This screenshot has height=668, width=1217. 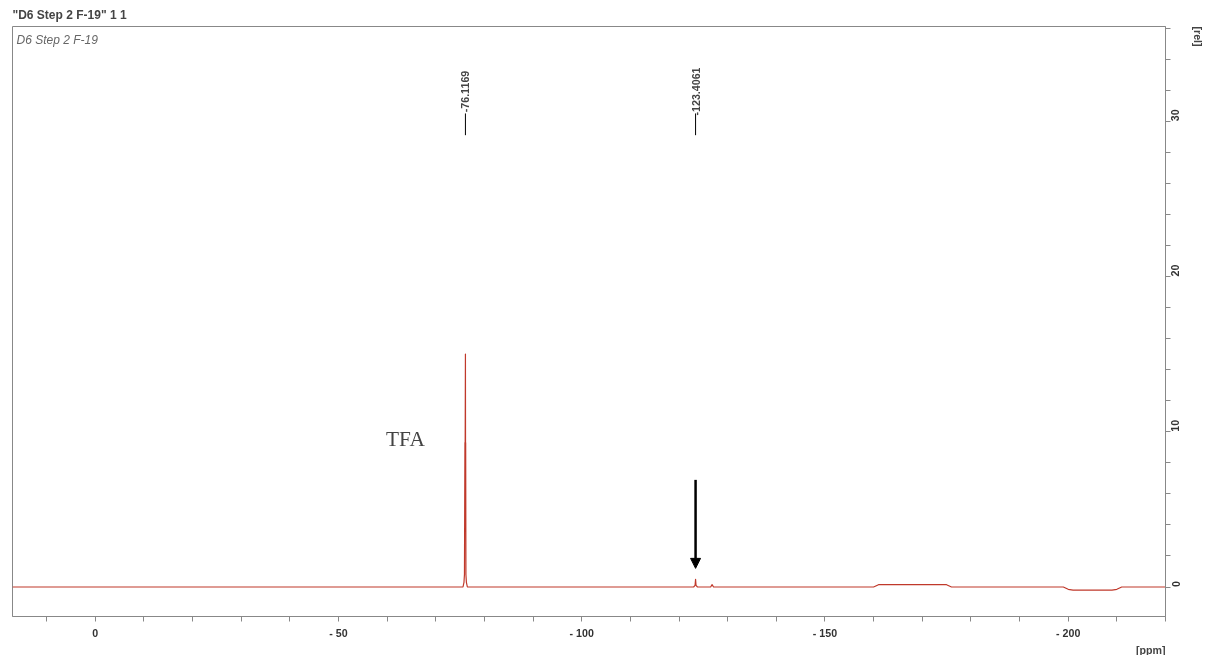 I want to click on y-tick-label: 10, so click(x=1175, y=425).